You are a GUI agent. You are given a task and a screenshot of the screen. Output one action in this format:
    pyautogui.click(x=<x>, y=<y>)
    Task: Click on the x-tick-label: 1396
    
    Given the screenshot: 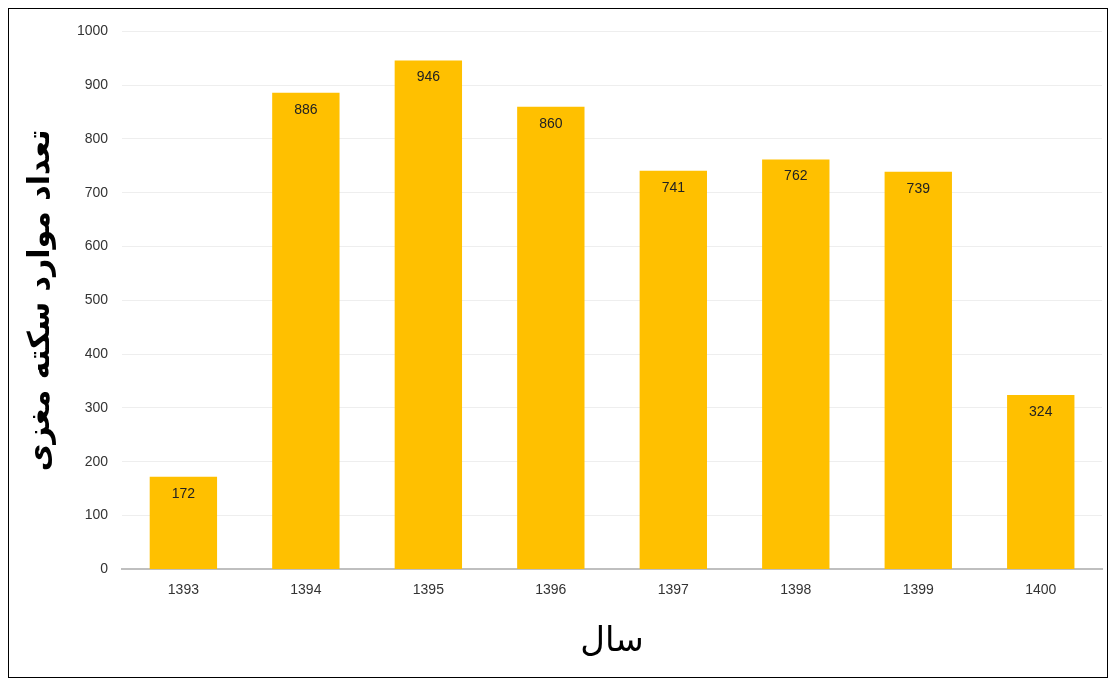 What is the action you would take?
    pyautogui.click(x=551, y=588)
    